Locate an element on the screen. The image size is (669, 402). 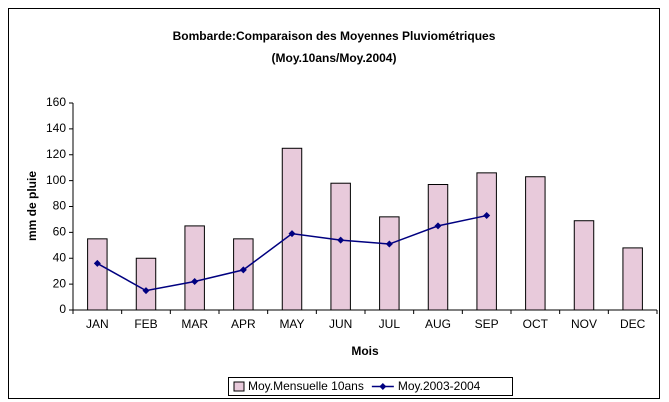
x-tick-label: FEB is located at coordinates (145, 324).